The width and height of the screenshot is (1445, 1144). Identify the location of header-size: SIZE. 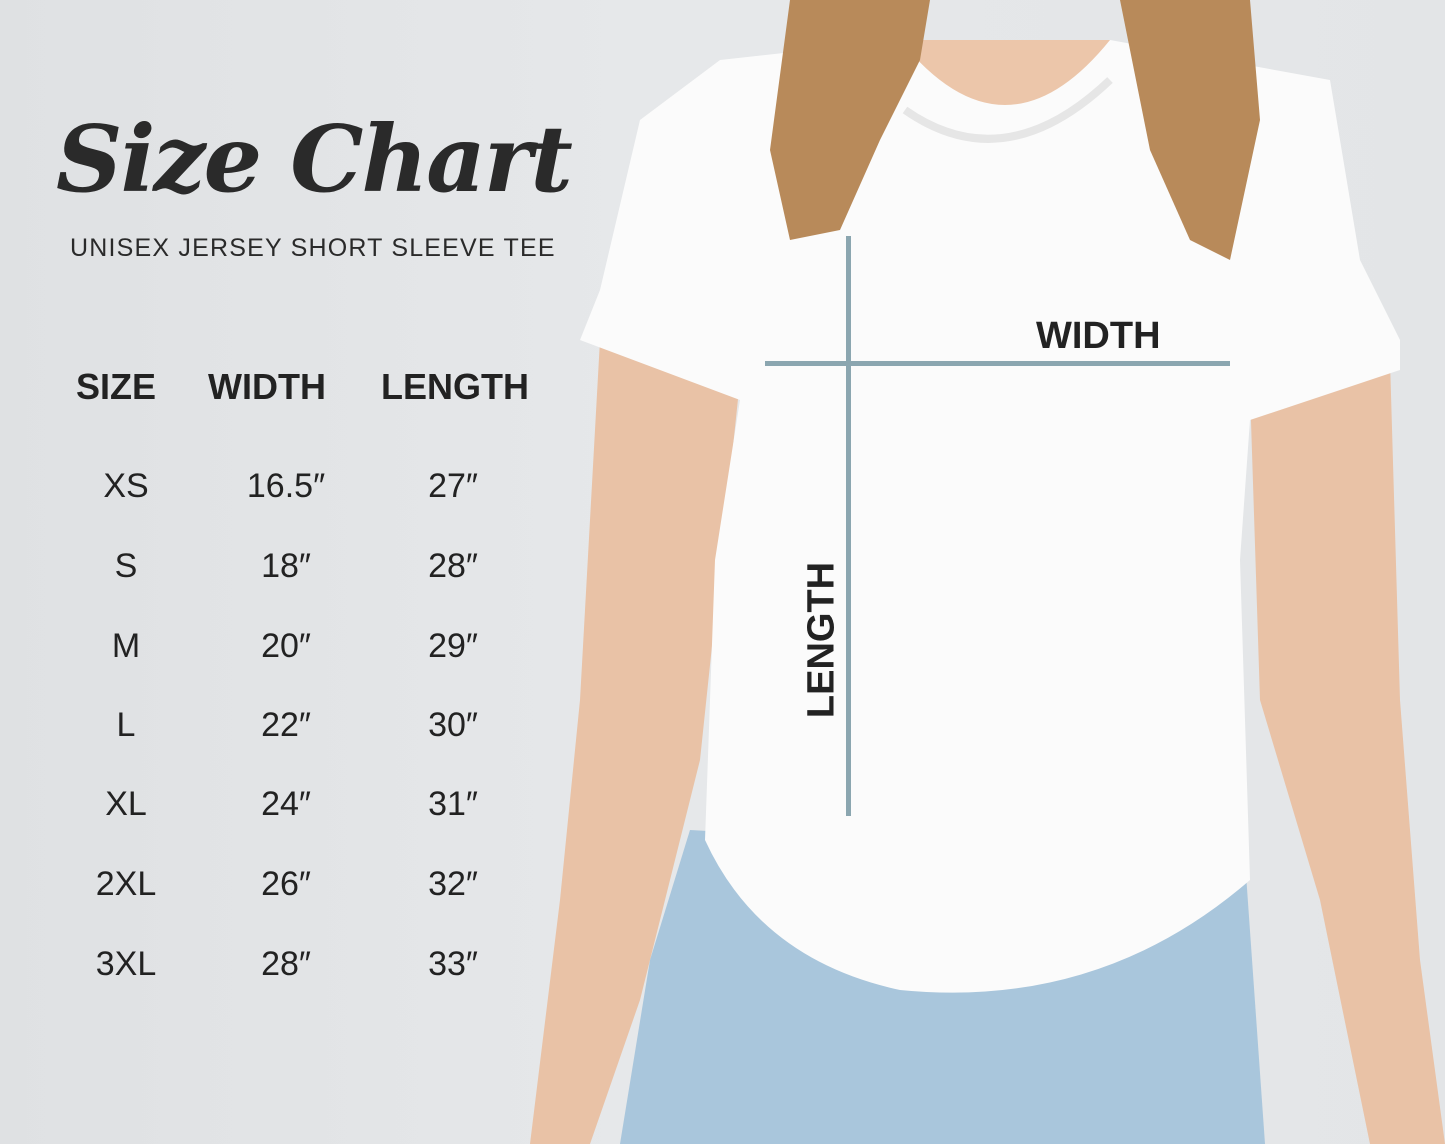
(116, 386).